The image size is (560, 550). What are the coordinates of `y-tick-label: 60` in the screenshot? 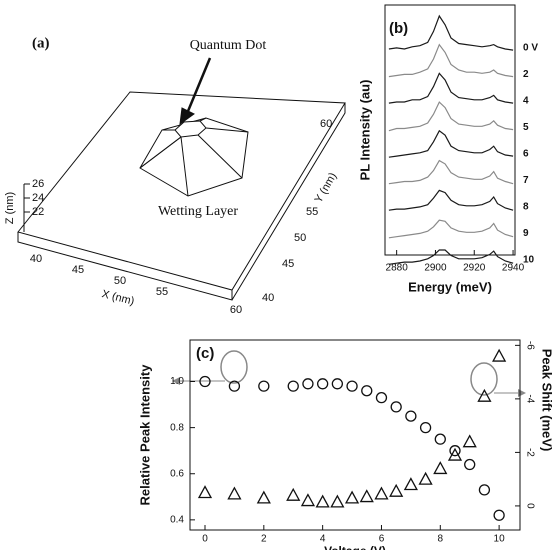 It's located at (326, 124).